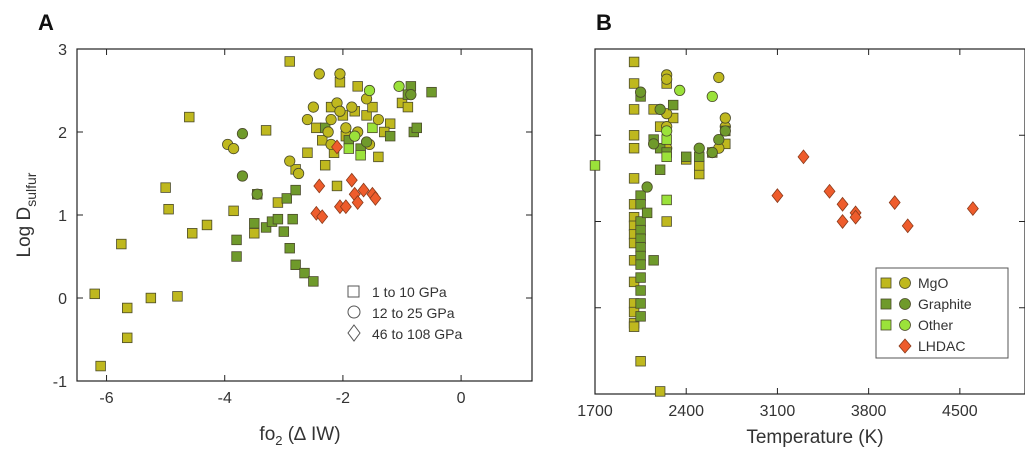  Describe the element at coordinates (343, 398) in the screenshot. I see `panel-a-x-tick-label: -2` at that location.